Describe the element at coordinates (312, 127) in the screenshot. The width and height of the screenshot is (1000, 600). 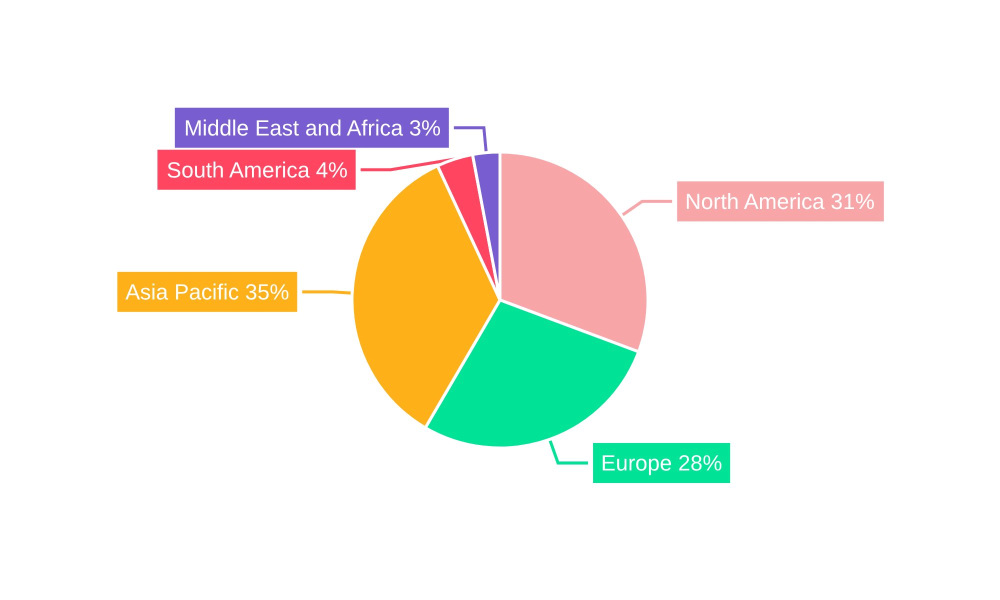
I see `slice-label: Middle East and Africa 3%` at that location.